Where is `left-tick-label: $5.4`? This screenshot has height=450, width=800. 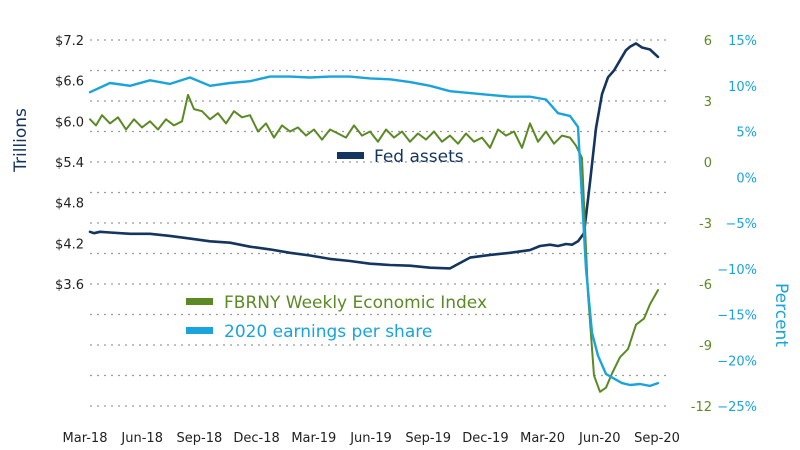 left-tick-label: $5.4 is located at coordinates (69, 163).